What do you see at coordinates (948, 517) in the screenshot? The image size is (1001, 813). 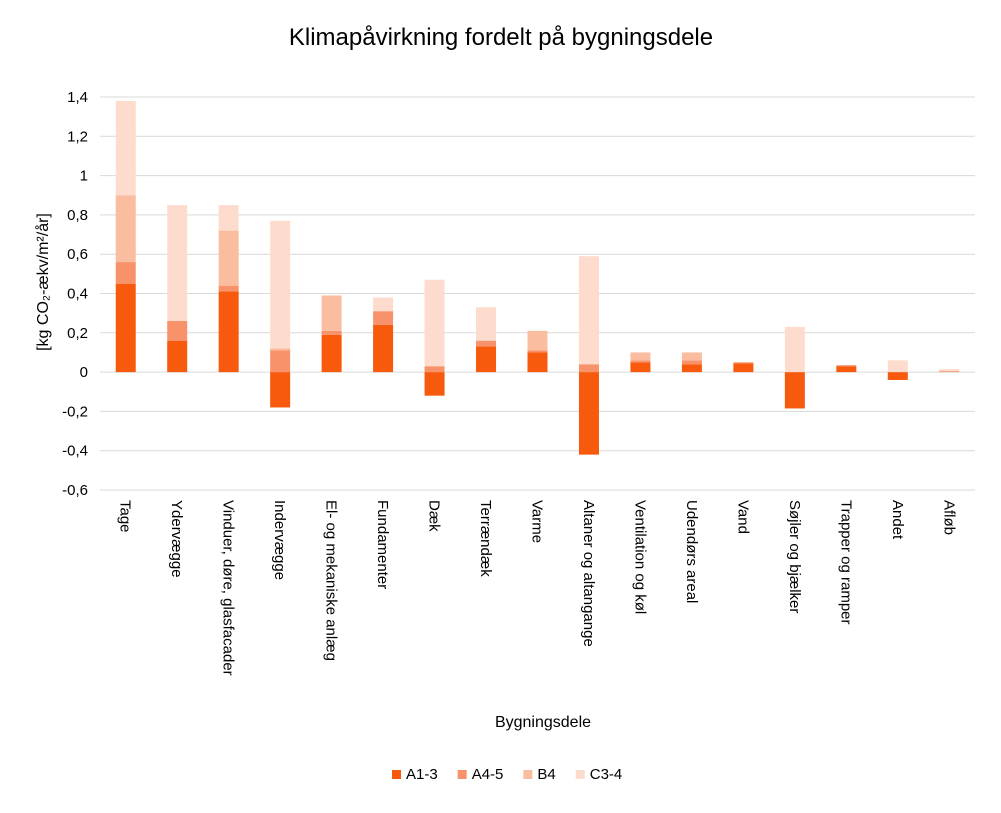 I see `x-category-label: Afløb` at bounding box center [948, 517].